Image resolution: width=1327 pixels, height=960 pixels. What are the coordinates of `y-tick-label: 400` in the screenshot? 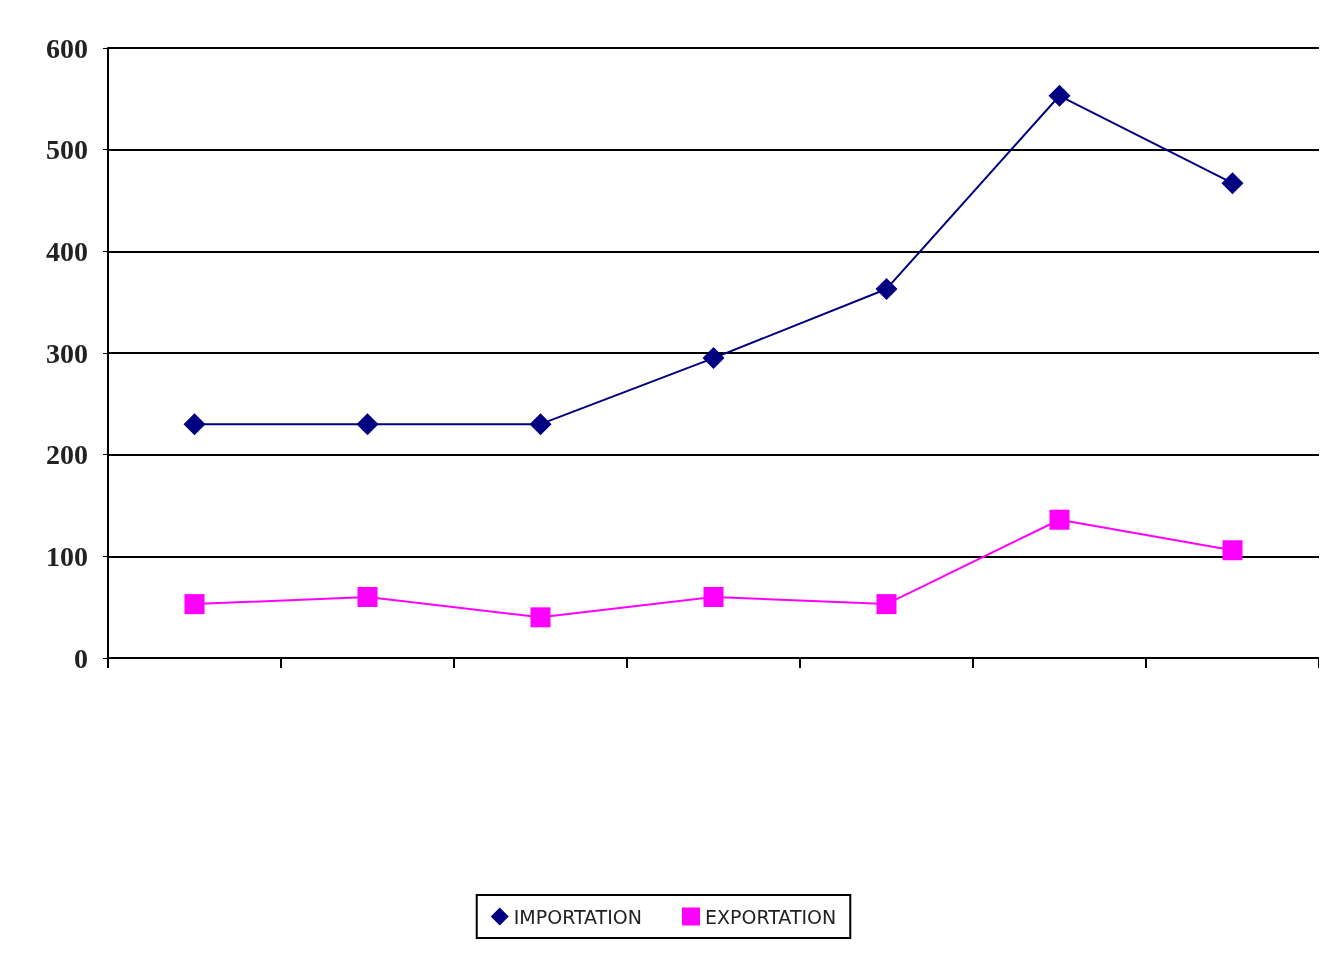 It's located at (67, 251).